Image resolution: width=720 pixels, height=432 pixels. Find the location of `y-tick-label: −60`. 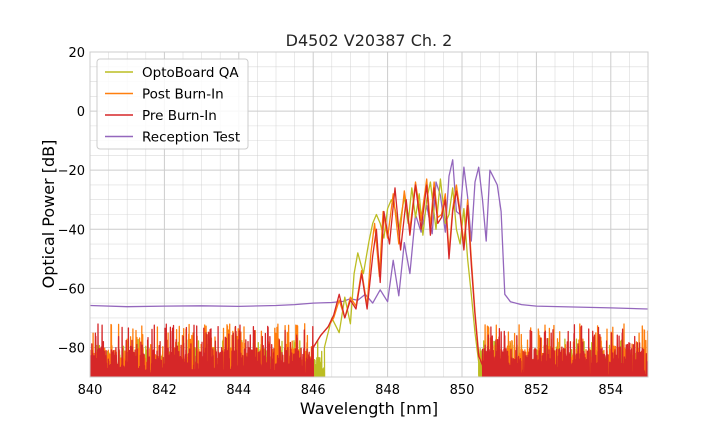

y-tick-label: −60 is located at coordinates (71, 289).